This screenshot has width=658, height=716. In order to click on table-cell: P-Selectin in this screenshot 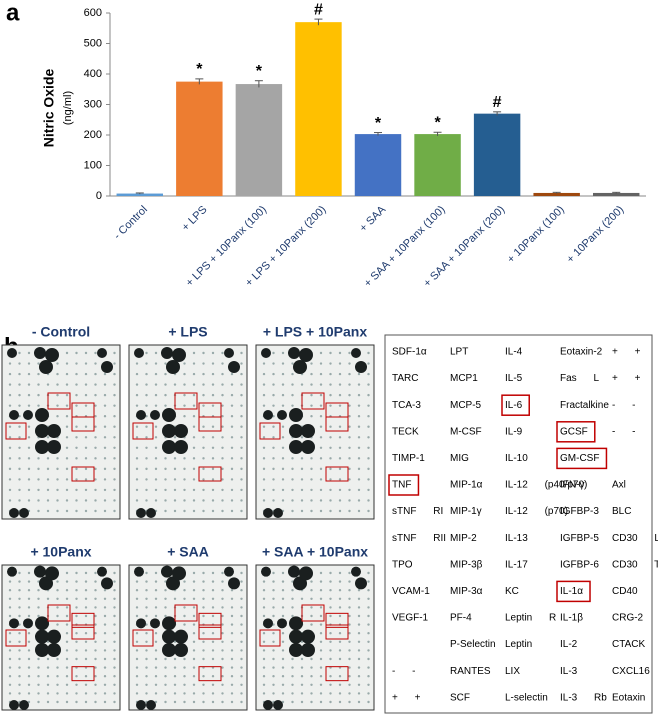, I will do `click(473, 644)`.